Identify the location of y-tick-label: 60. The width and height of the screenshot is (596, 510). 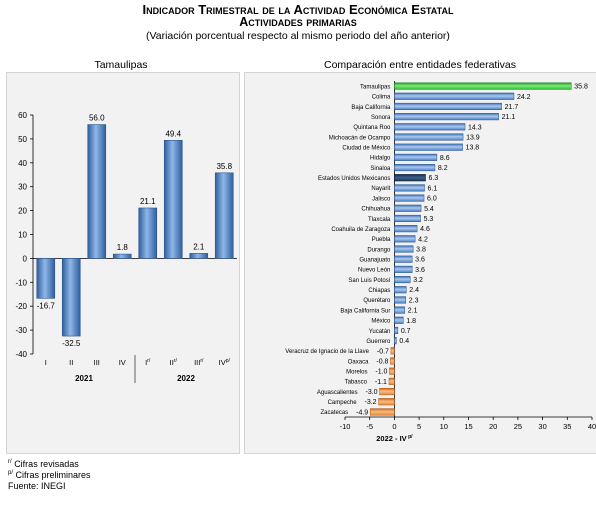
(22, 115).